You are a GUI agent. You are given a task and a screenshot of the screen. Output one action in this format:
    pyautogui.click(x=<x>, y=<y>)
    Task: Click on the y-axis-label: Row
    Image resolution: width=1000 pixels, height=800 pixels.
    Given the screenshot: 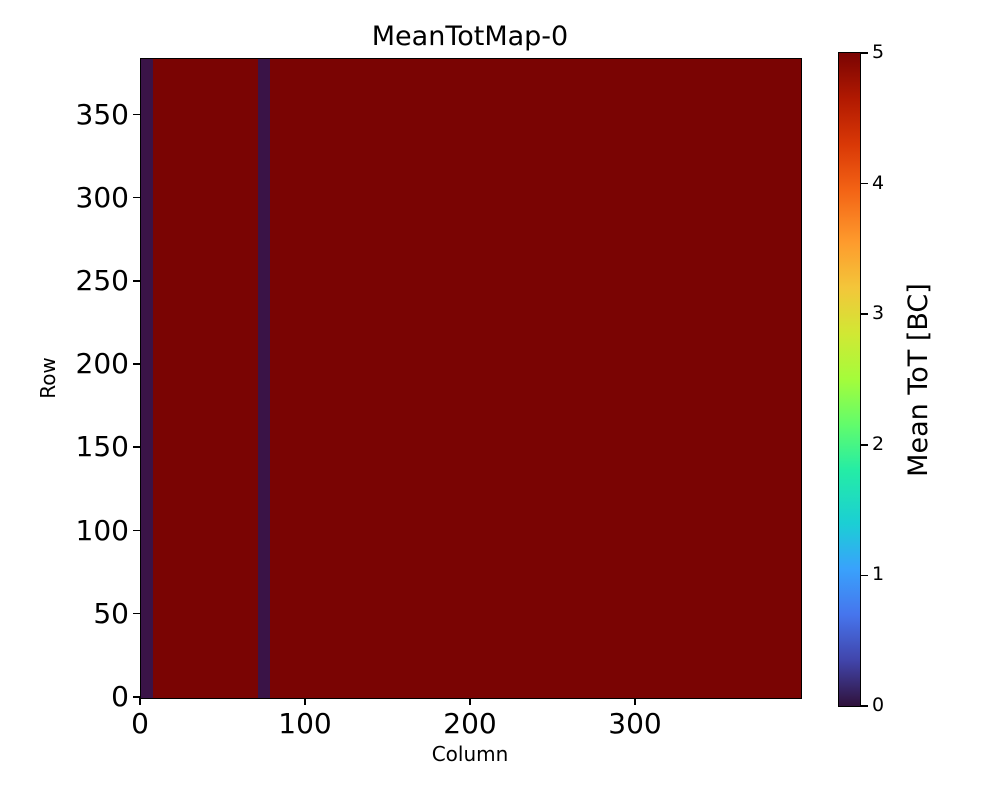 What is the action you would take?
    pyautogui.click(x=48, y=378)
    